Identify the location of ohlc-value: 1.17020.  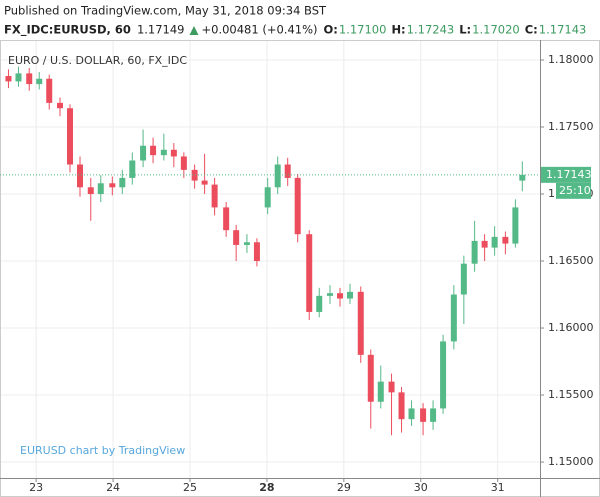
(496, 30).